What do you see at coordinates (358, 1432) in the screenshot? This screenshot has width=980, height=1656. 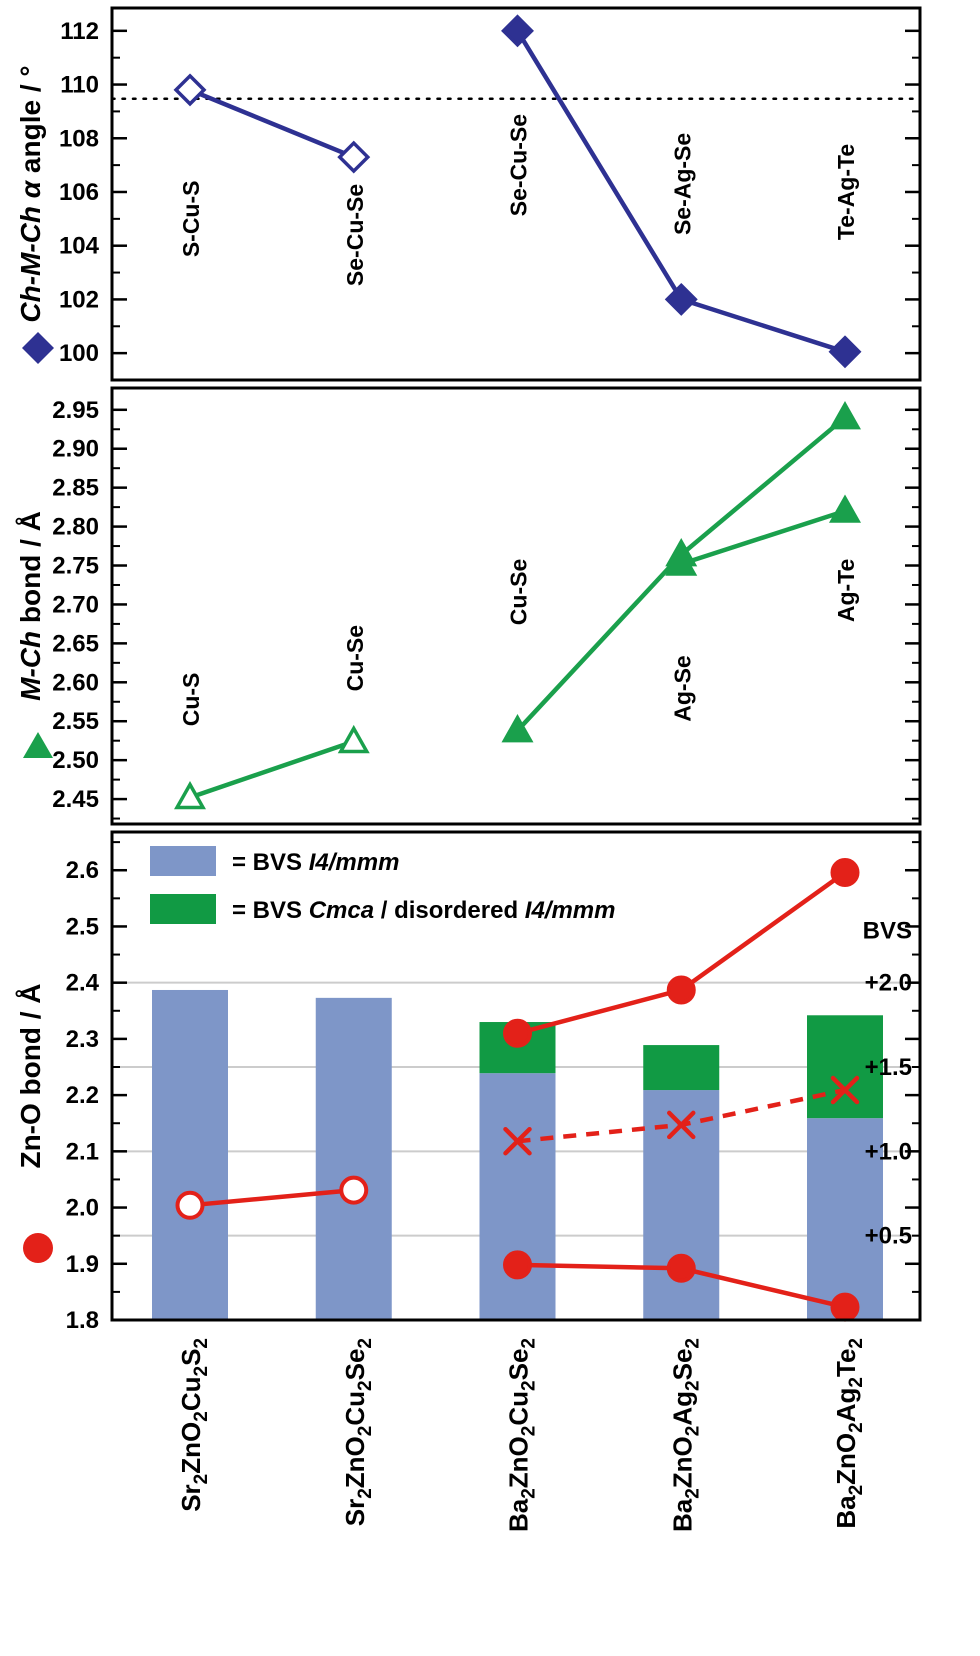 I see `category-label: Sr2ZnO2Cu2Se2` at bounding box center [358, 1432].